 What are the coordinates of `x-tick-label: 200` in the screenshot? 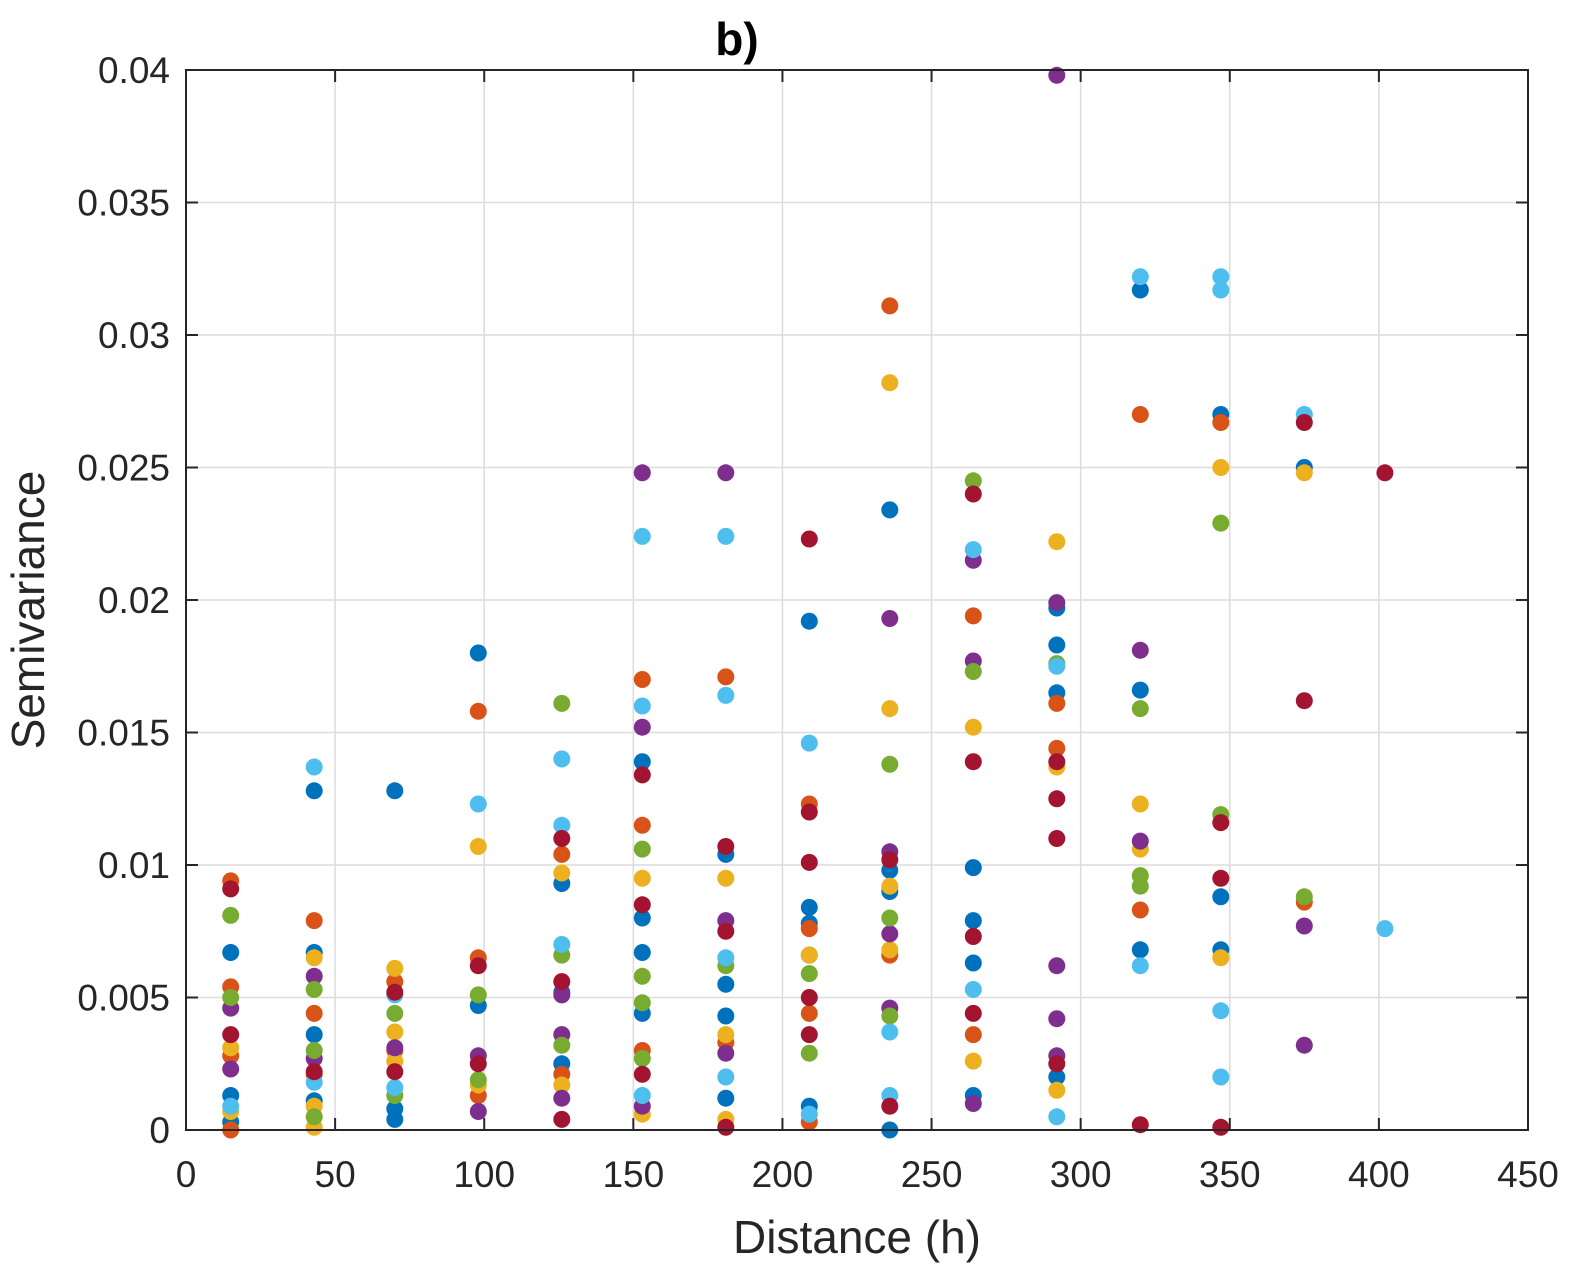 It's located at (783, 1174).